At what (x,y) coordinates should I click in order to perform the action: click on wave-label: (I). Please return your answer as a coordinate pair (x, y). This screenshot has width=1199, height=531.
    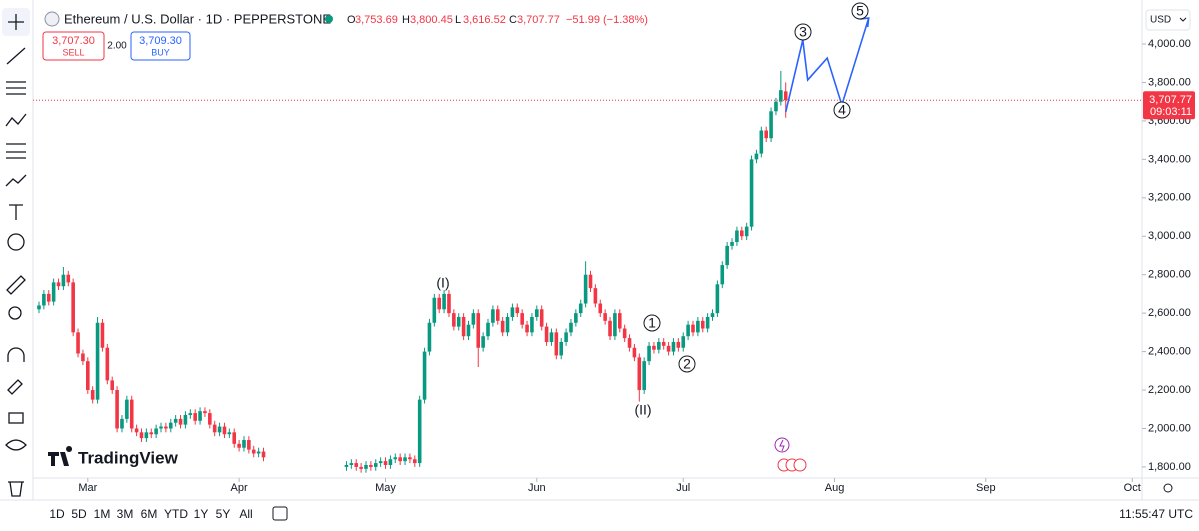
    Looking at the image, I should click on (442, 283).